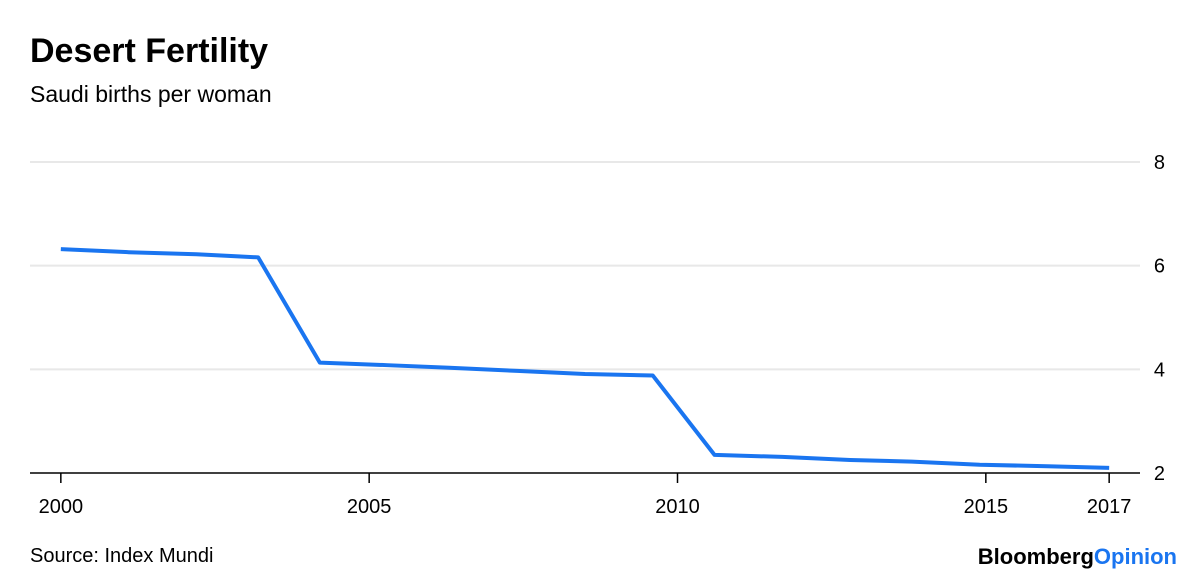 Image resolution: width=1200 pixels, height=582 pixels. Describe the element at coordinates (1109, 507) in the screenshot. I see `x-tick-label: 2017` at that location.